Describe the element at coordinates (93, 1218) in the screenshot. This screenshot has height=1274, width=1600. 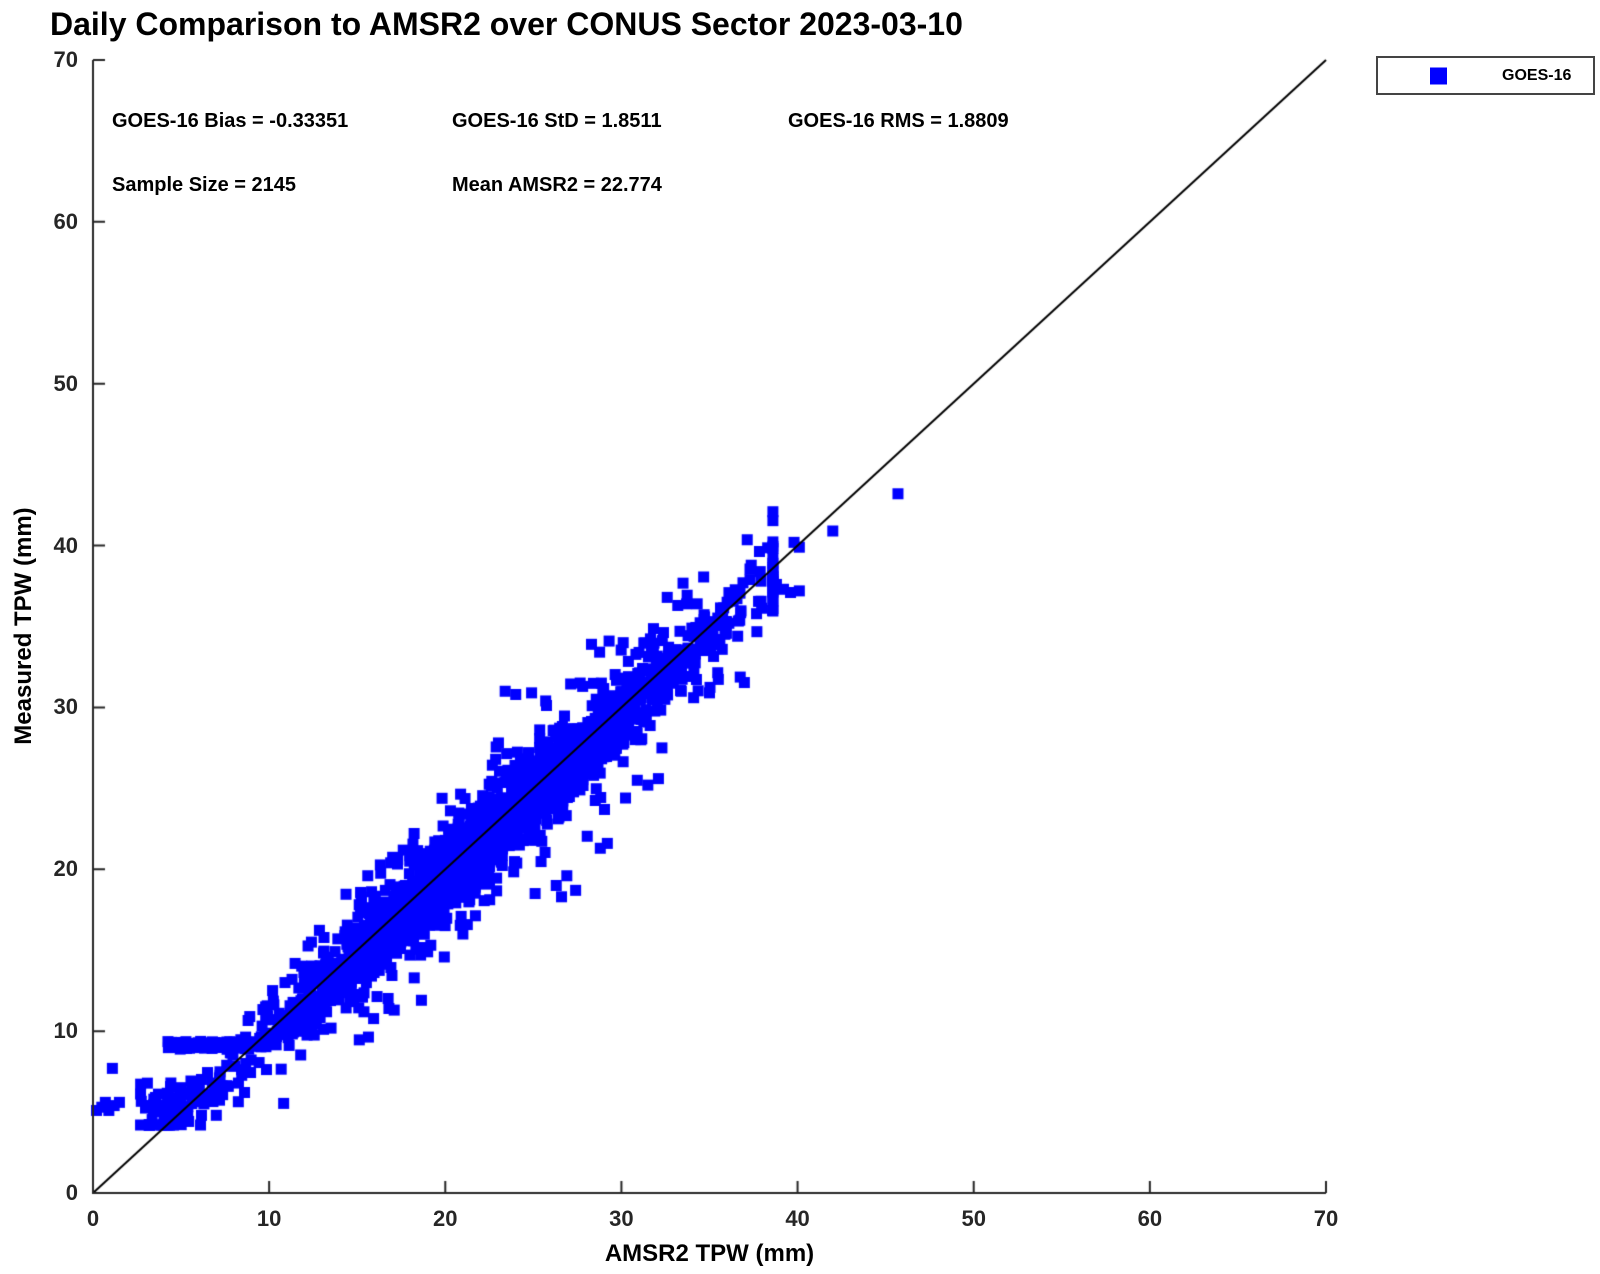
I see `x-tick-label: 0` at that location.